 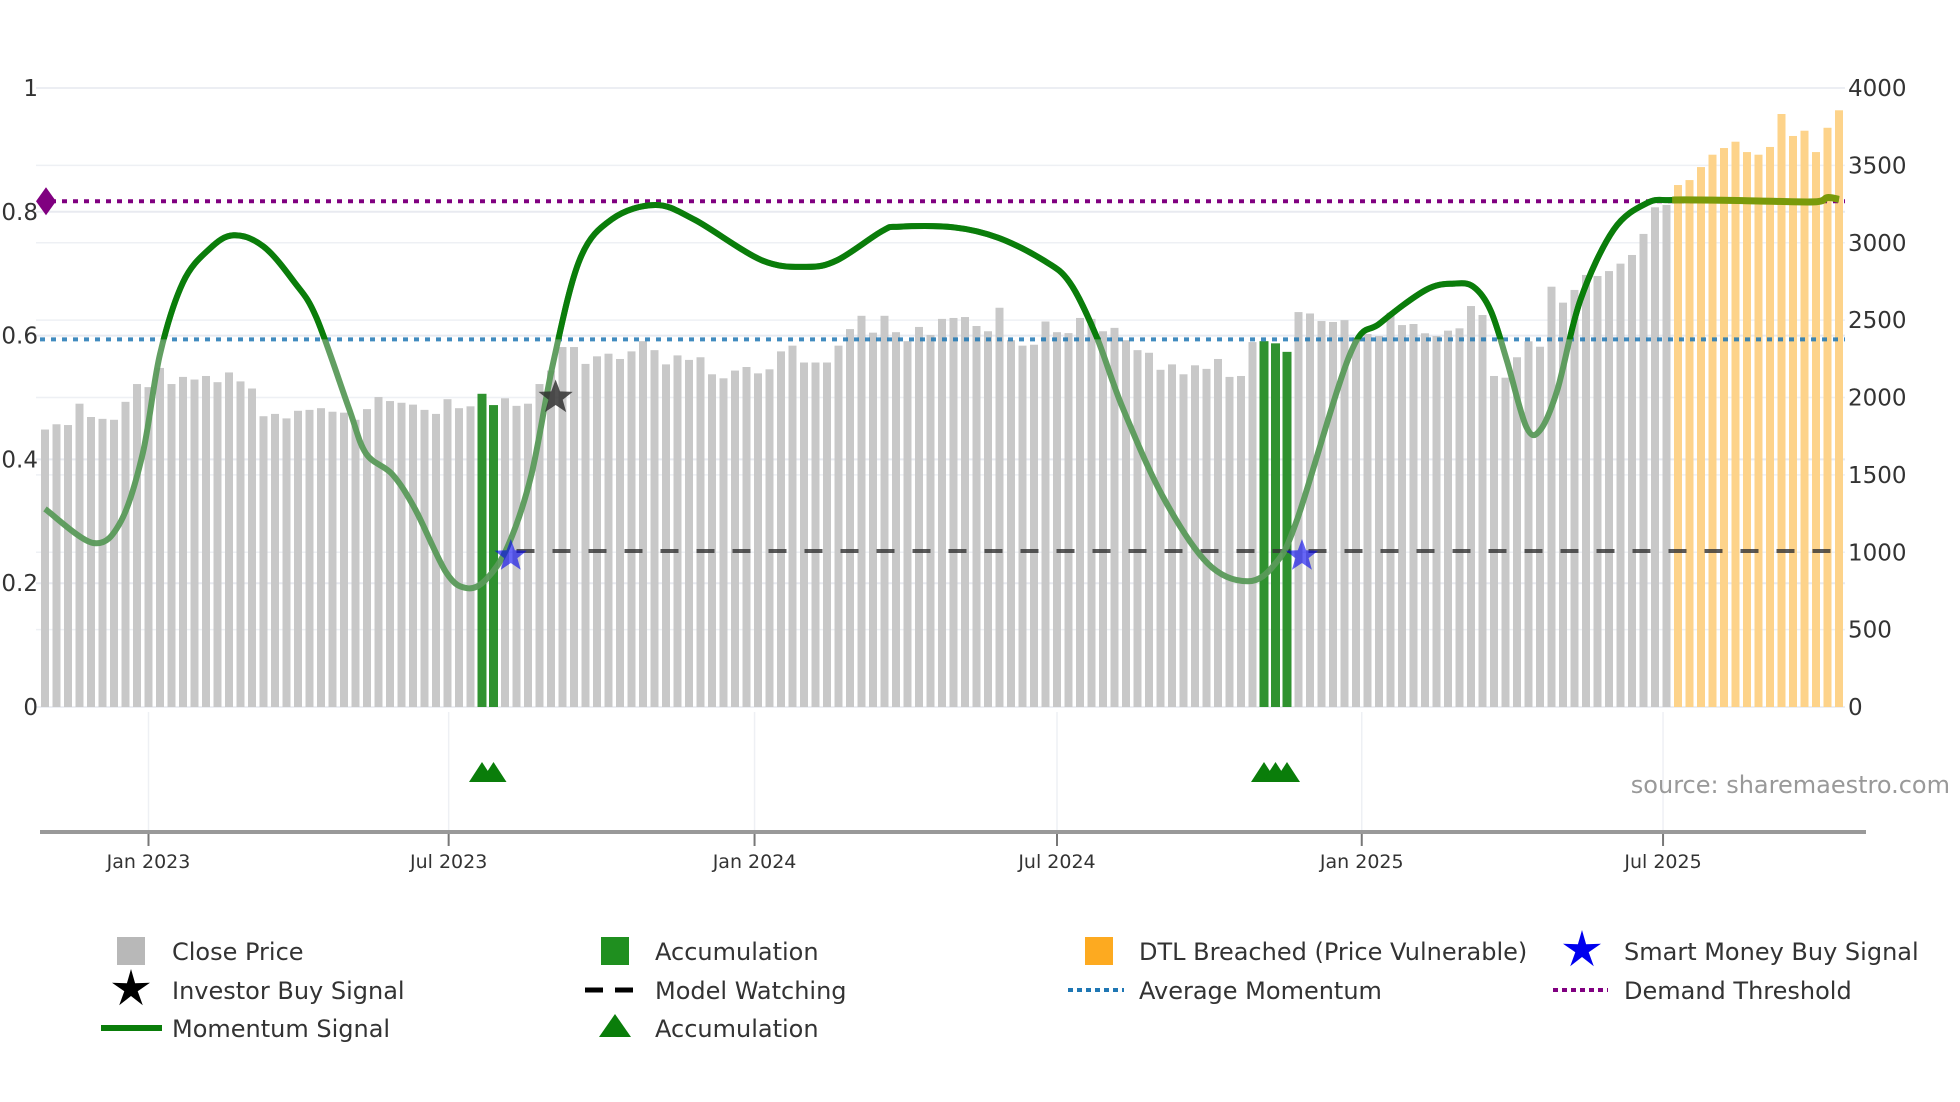 What do you see at coordinates (258, 987) in the screenshot?
I see `legend-item-investor-buy: Investor Buy Signal` at bounding box center [258, 987].